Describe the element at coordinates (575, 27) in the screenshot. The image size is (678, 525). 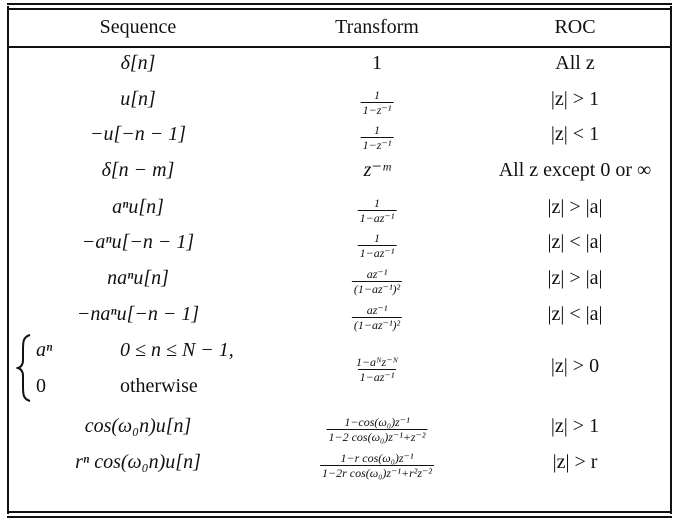
I see `header-roc: ROC` at that location.